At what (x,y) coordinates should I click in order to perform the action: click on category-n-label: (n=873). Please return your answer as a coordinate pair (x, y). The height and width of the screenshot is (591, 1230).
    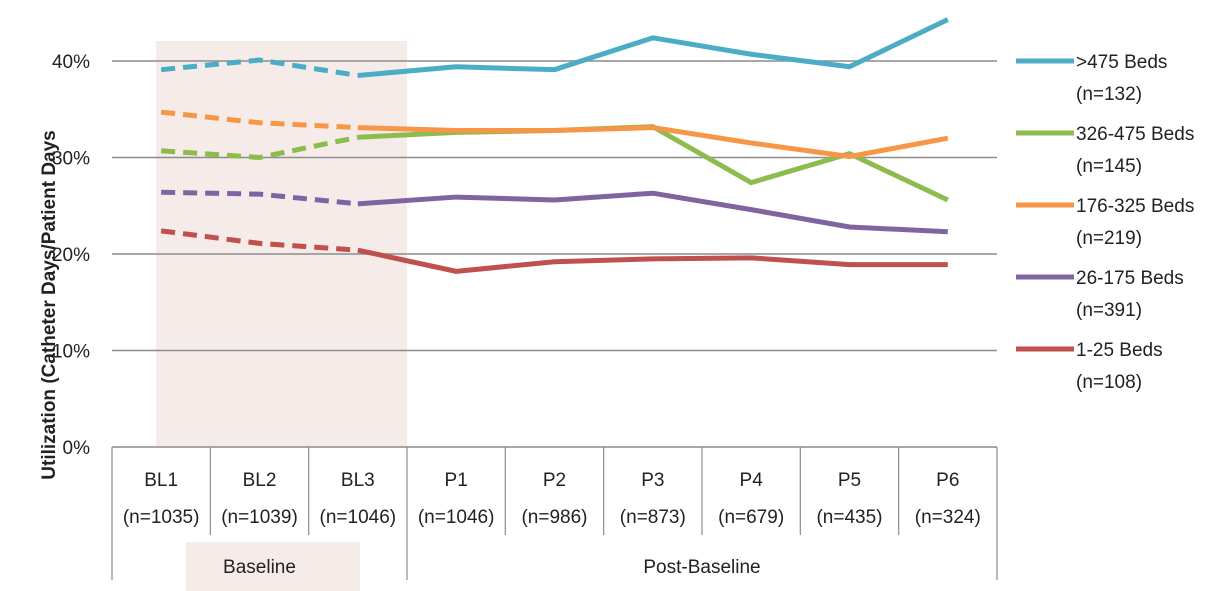
    Looking at the image, I should click on (653, 517).